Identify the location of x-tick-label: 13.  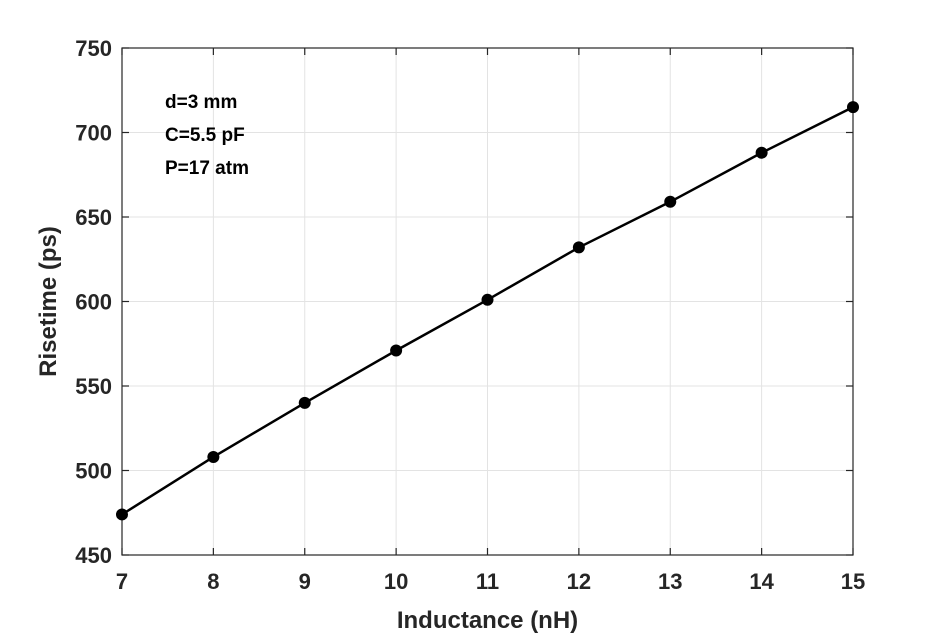
(670, 581).